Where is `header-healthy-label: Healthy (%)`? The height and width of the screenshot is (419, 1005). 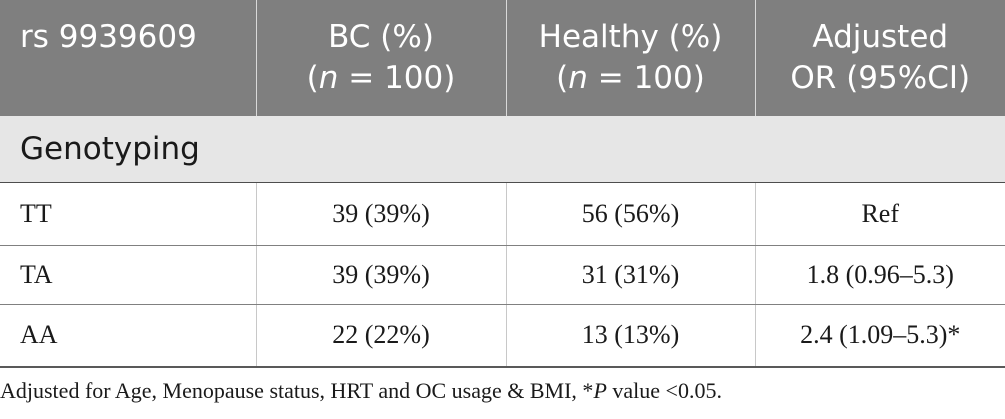
header-healthy-label: Healthy (%) is located at coordinates (630, 37).